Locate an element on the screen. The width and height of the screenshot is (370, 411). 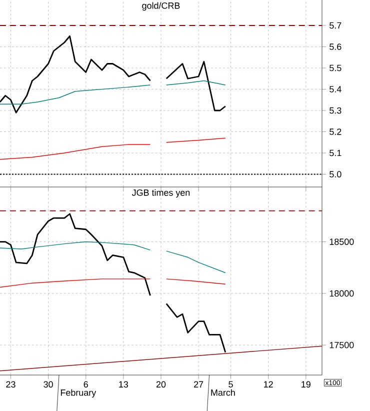
y-tick-label: 5.6 is located at coordinates (336, 47).